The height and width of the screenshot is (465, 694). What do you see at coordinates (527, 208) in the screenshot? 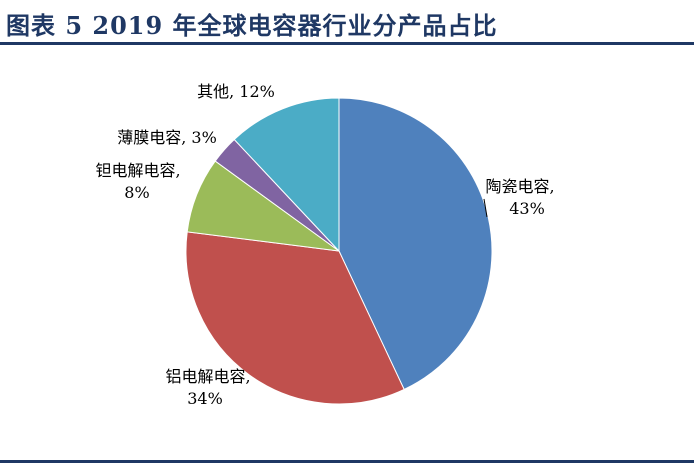
I see `slice-label: 43%` at bounding box center [527, 208].